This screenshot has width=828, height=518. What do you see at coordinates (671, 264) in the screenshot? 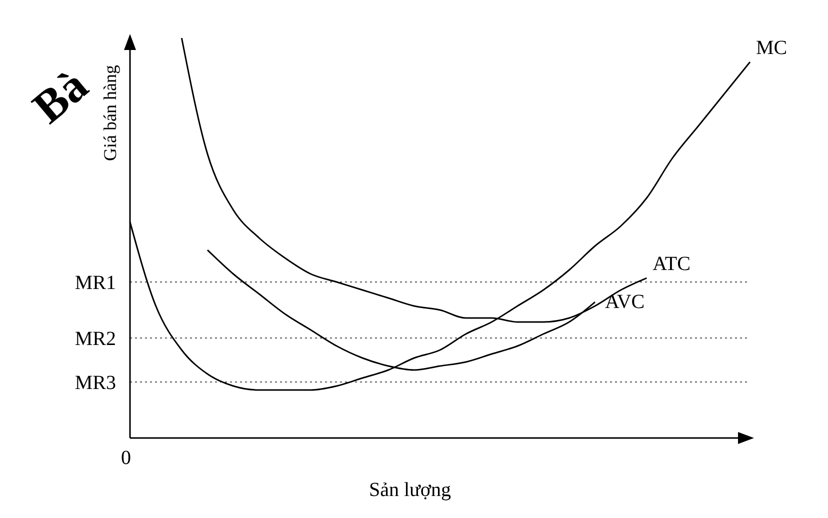
I see `series-label: ATC` at bounding box center [671, 264].